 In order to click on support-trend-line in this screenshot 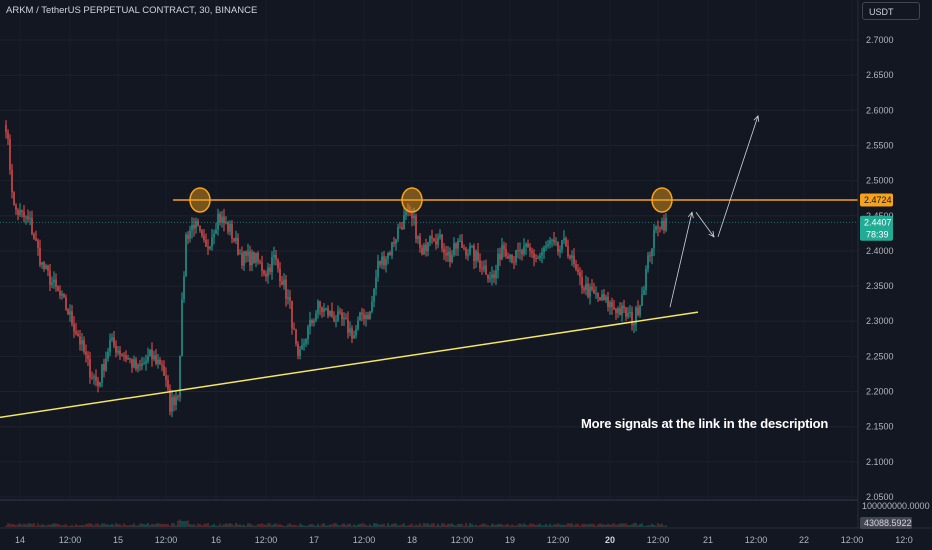, I will do `click(349, 365)`.